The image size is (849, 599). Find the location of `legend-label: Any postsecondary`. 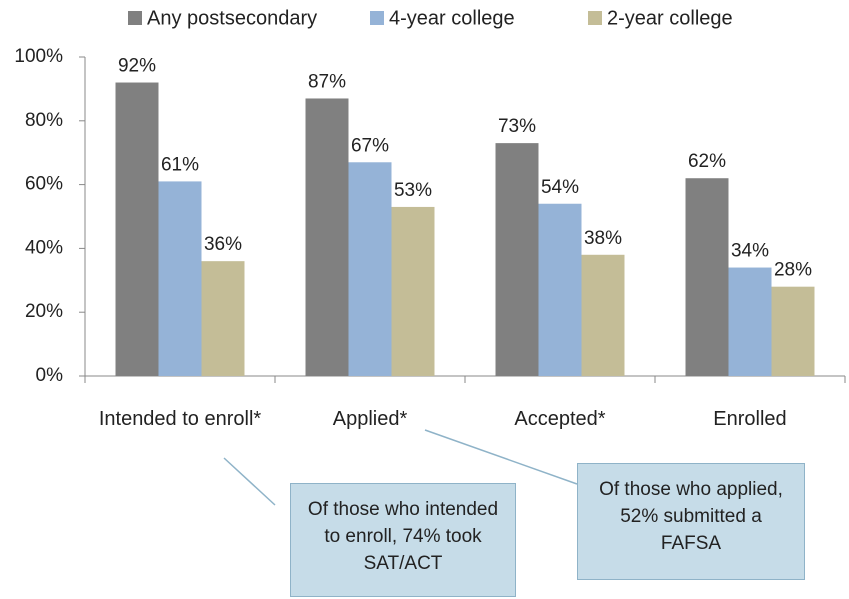

legend-label: Any postsecondary is located at coordinates (232, 18).